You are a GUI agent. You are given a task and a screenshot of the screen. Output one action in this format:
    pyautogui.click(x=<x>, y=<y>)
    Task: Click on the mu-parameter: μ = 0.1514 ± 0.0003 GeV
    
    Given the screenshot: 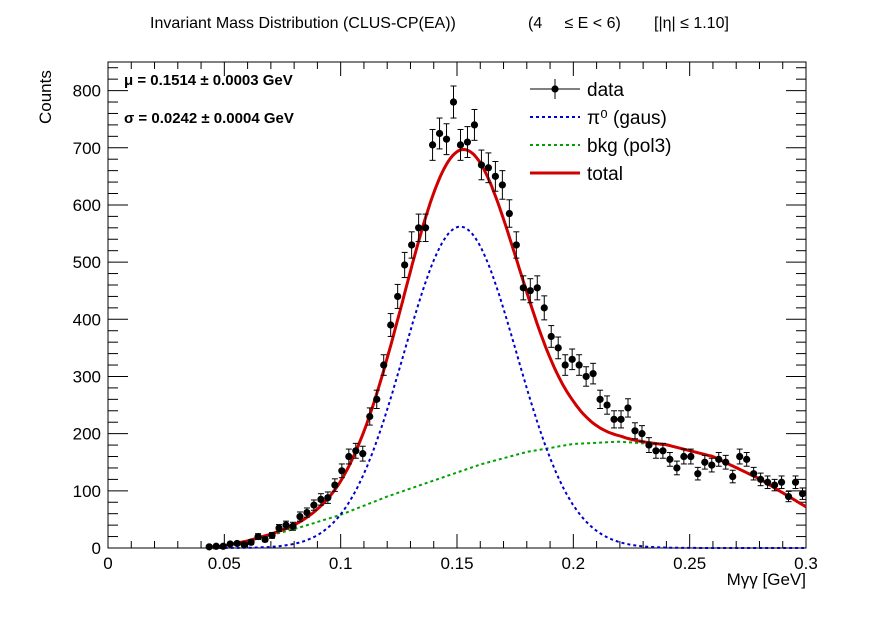 What is the action you would take?
    pyautogui.click(x=208, y=80)
    